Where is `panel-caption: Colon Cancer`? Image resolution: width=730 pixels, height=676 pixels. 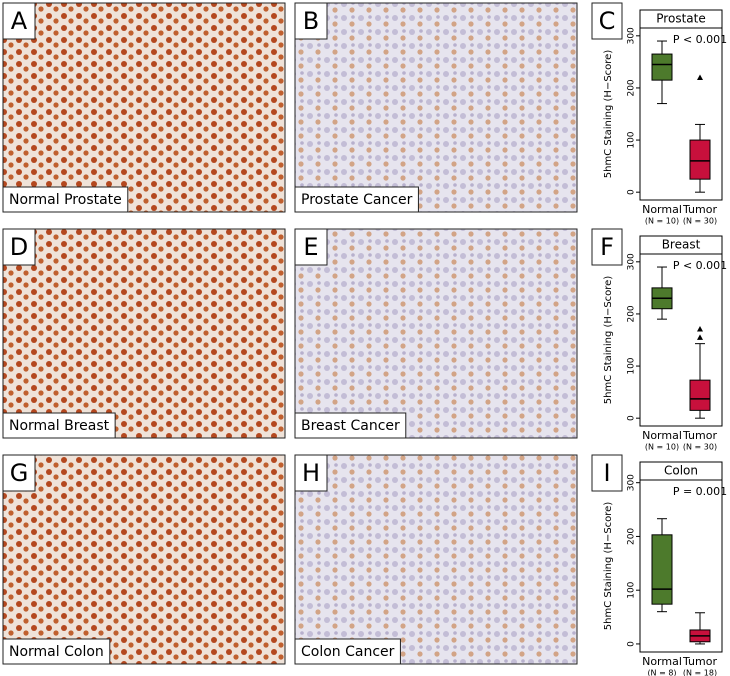 panel-caption: Colon Cancer is located at coordinates (348, 652).